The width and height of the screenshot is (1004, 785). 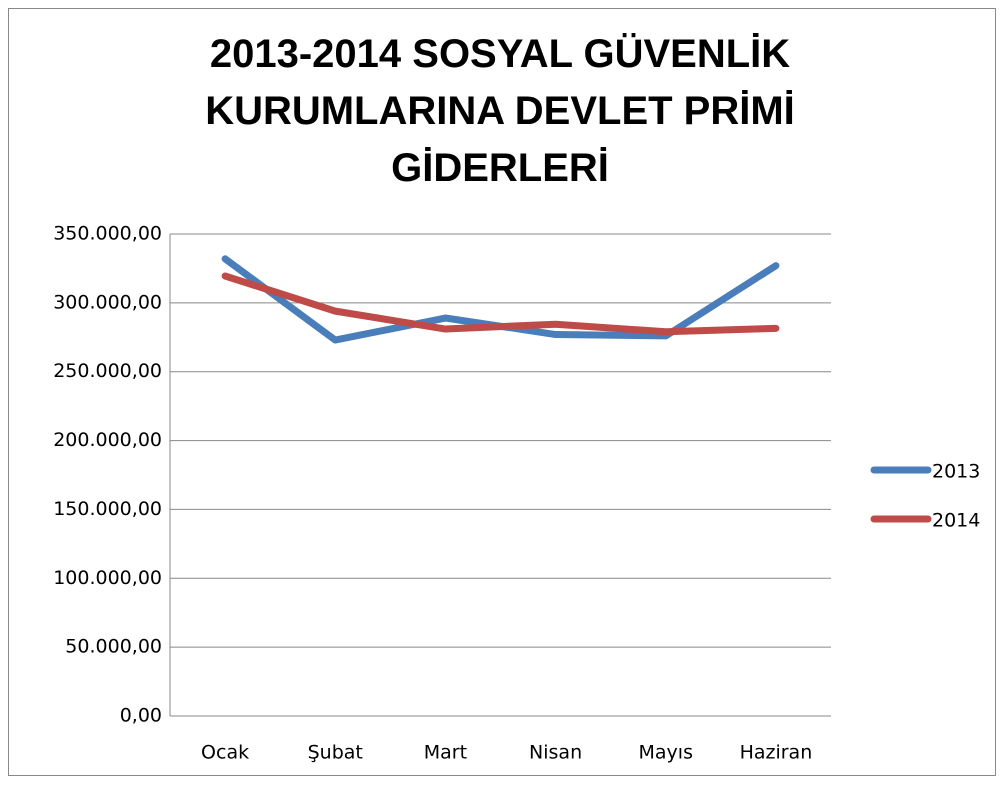 I want to click on x-tick-label: Haziran, so click(x=776, y=753).